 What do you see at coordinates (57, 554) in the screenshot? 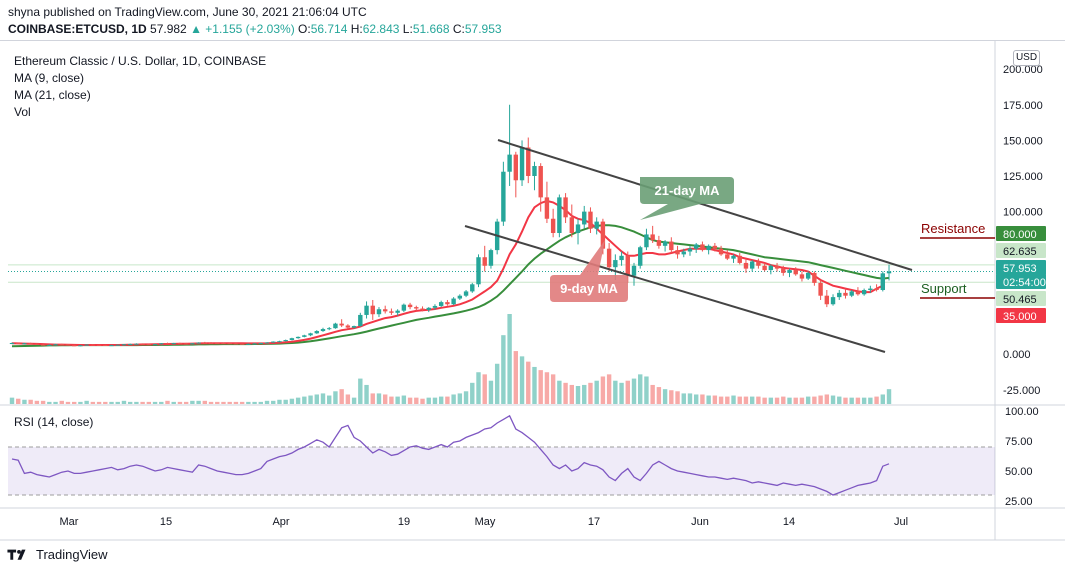
I see `footer-brand: TradingView` at bounding box center [57, 554].